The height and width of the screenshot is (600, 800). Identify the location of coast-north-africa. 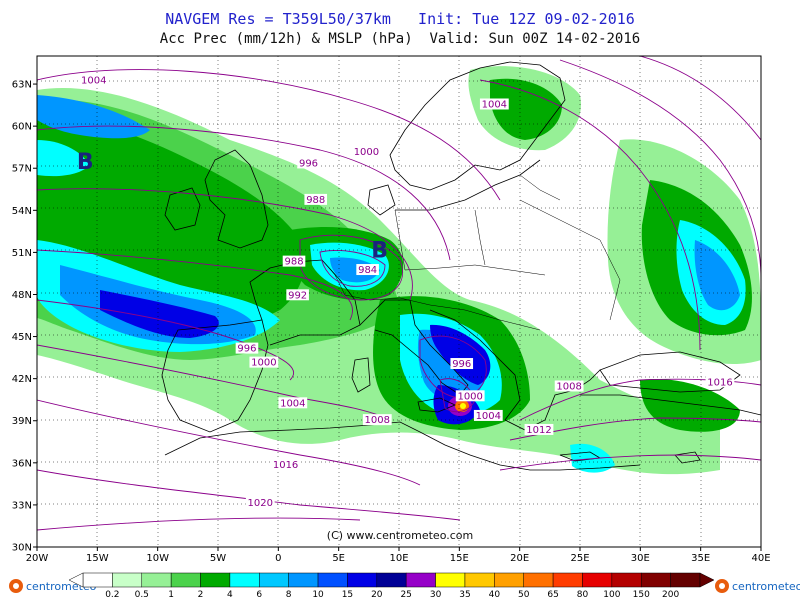
(402, 446).